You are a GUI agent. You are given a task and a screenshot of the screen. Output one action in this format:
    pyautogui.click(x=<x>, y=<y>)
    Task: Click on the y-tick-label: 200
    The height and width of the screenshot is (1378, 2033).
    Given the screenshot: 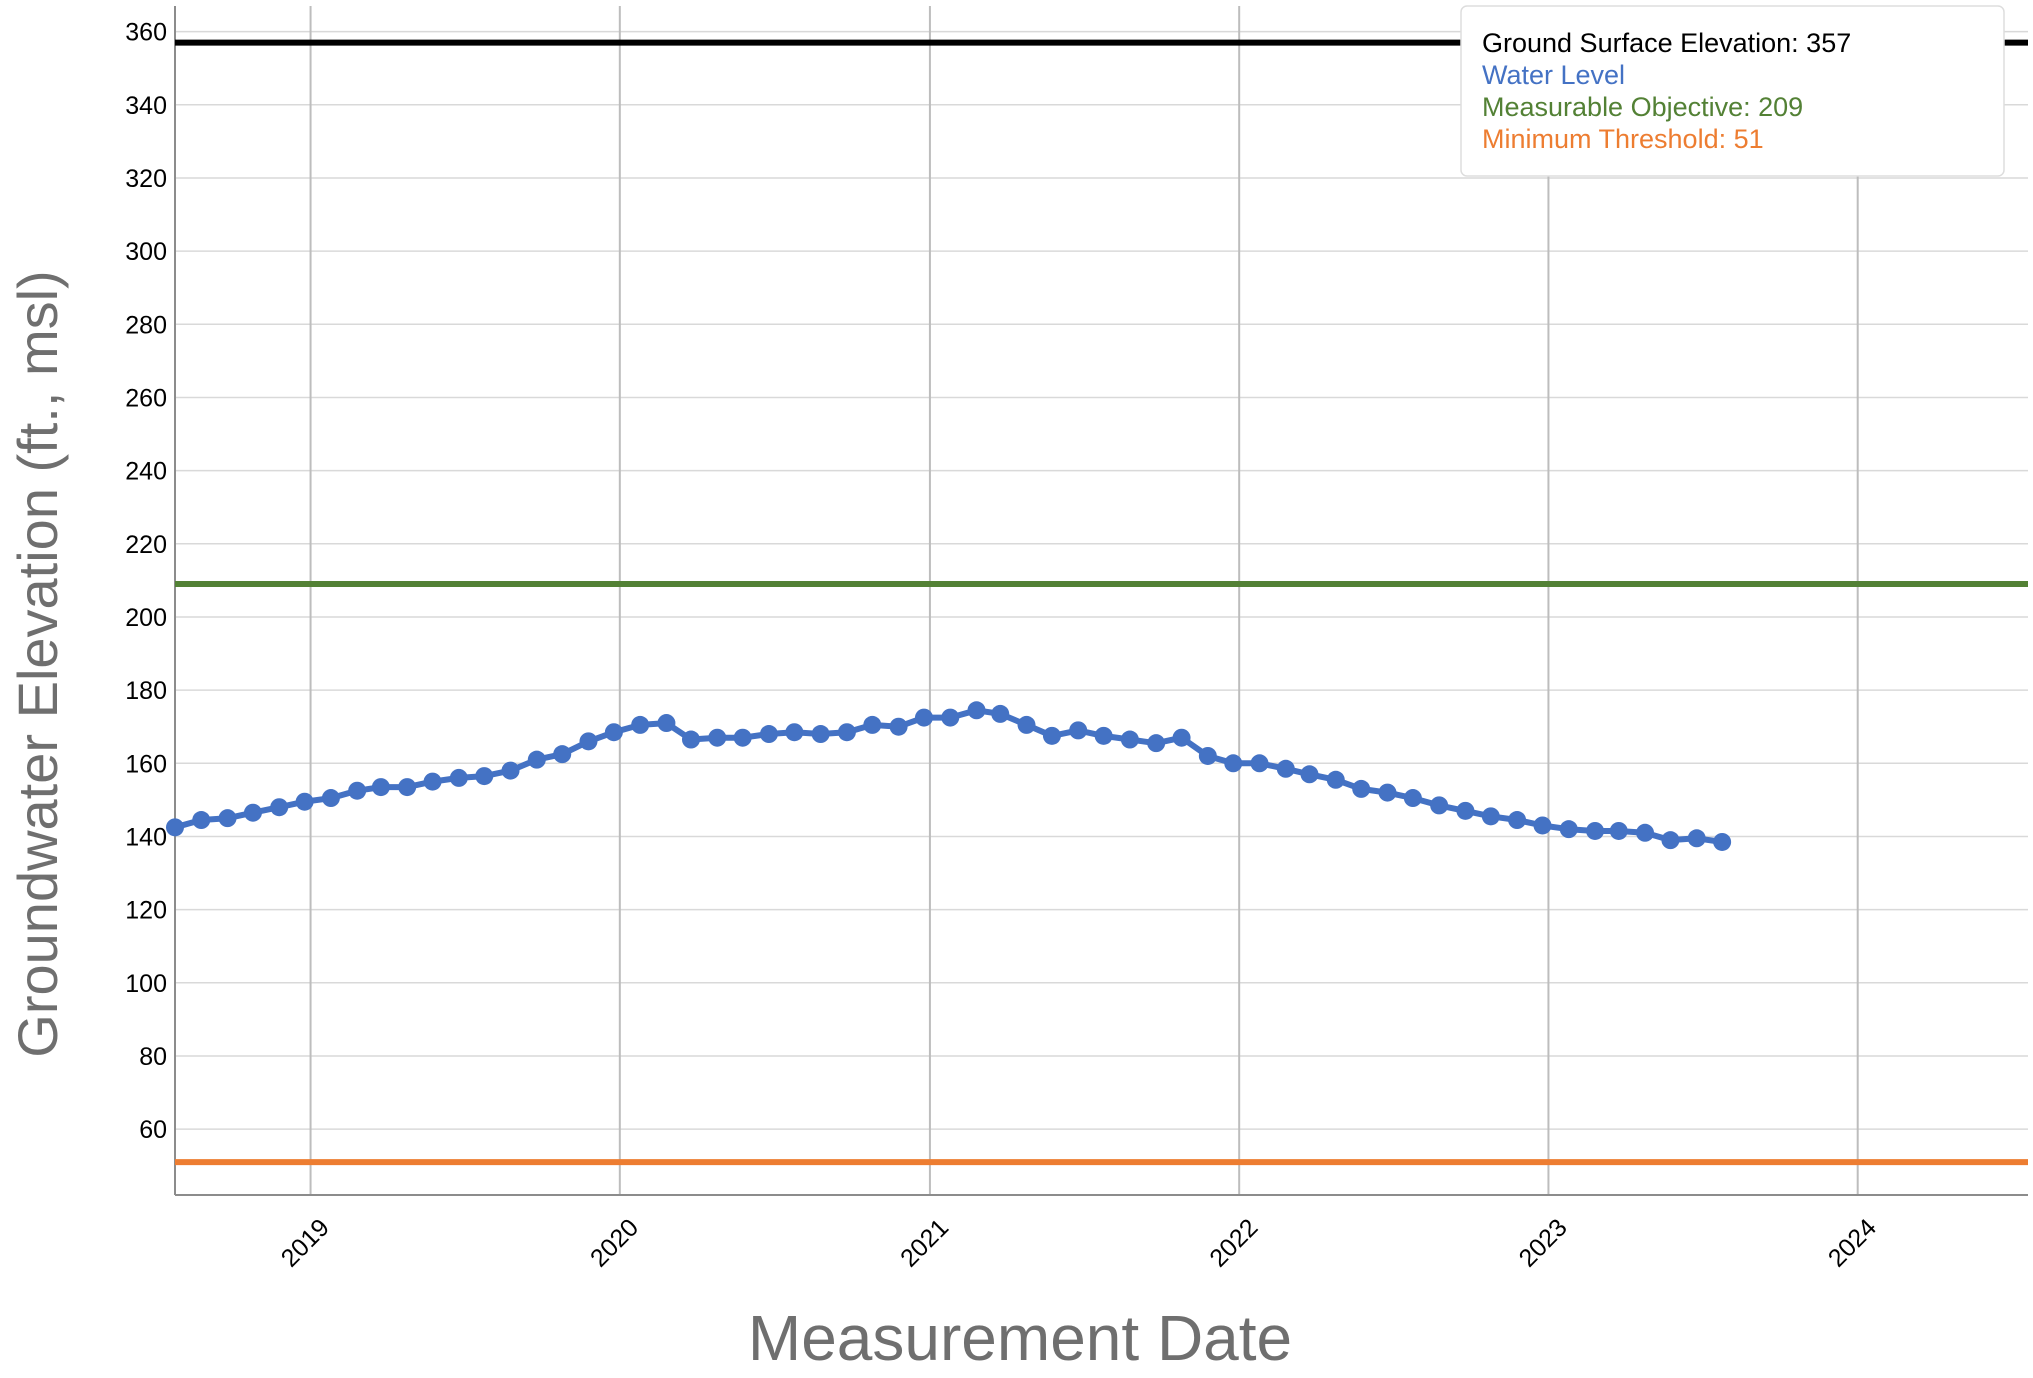 What is the action you would take?
    pyautogui.click(x=146, y=618)
    